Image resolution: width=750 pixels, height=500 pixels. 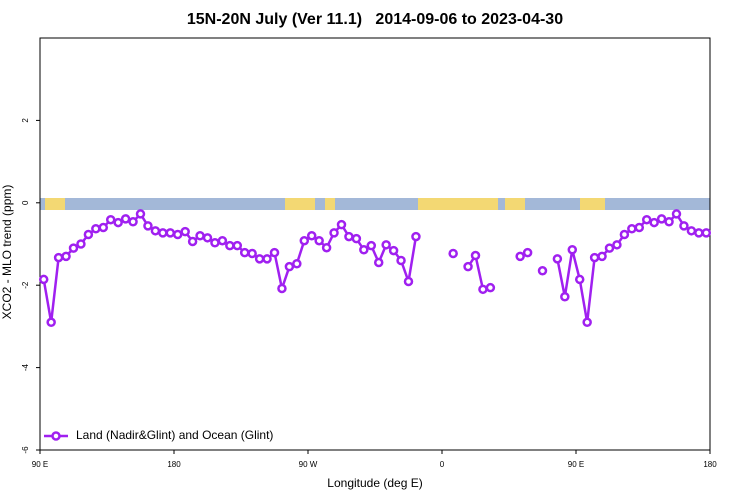 I want to click on x-tick-label: 90 W, so click(x=308, y=464).